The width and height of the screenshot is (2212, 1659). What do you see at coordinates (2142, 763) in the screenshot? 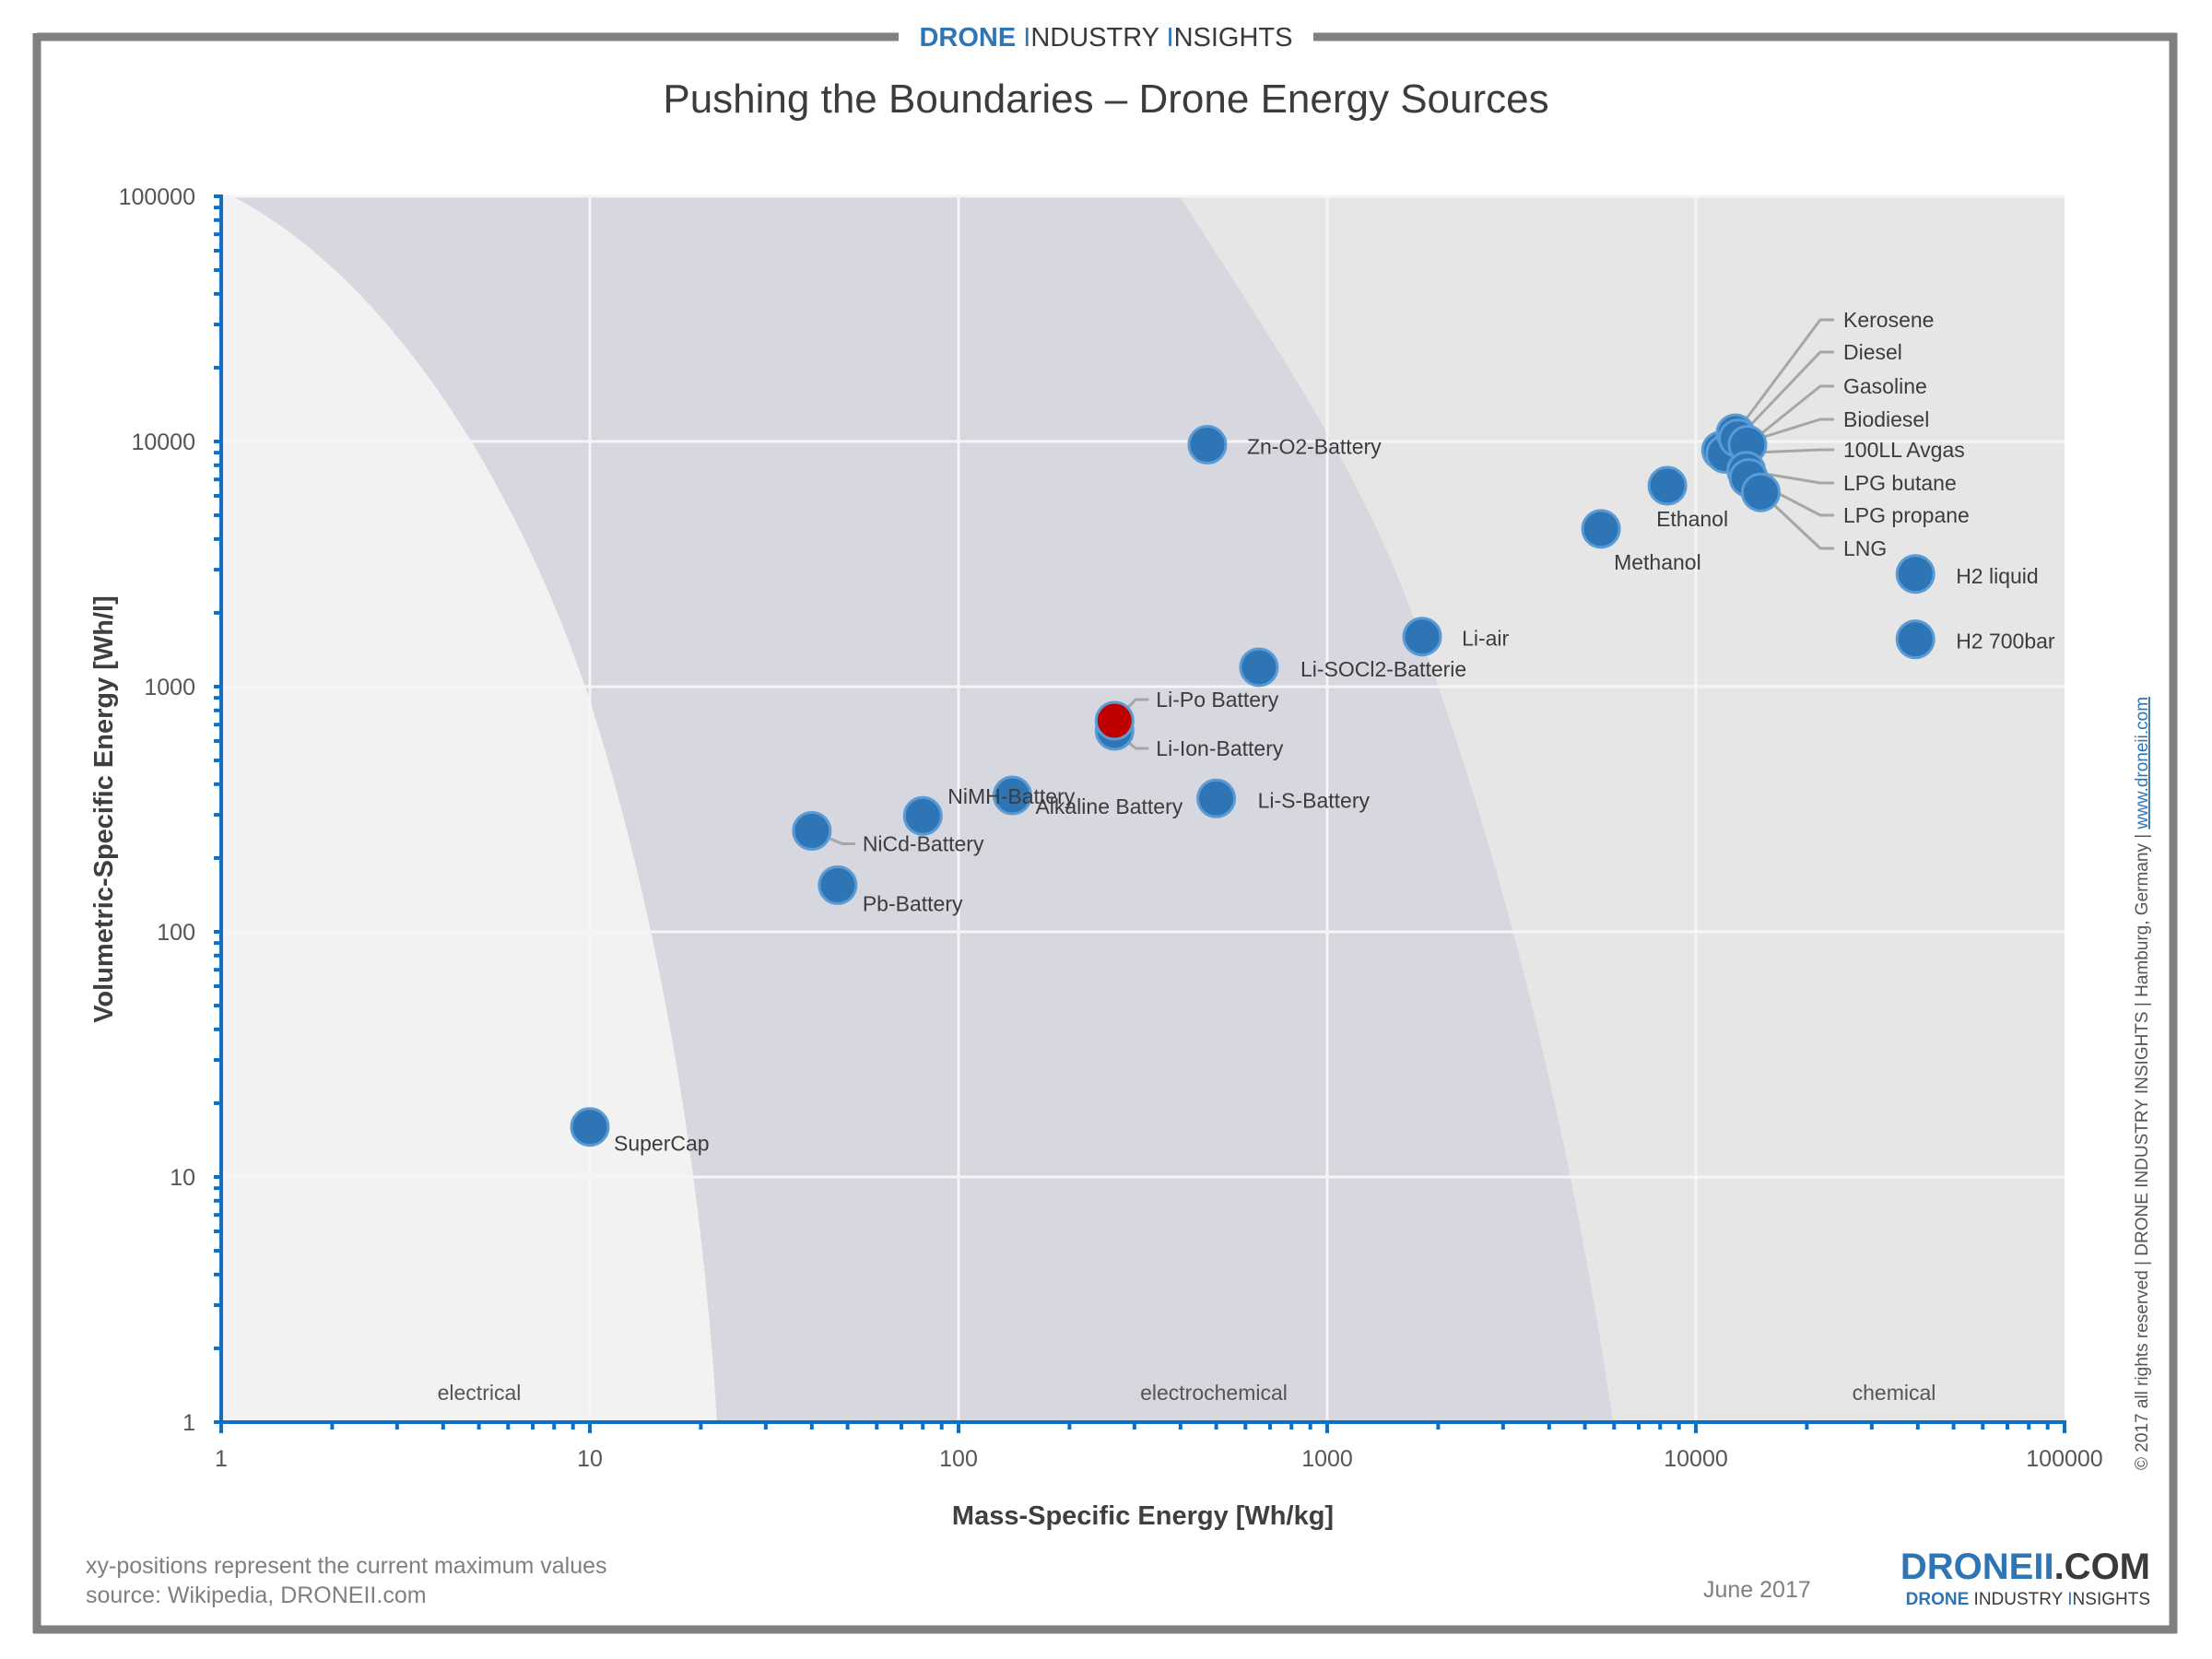
I see `website-link: www.droneii.com` at bounding box center [2142, 763].